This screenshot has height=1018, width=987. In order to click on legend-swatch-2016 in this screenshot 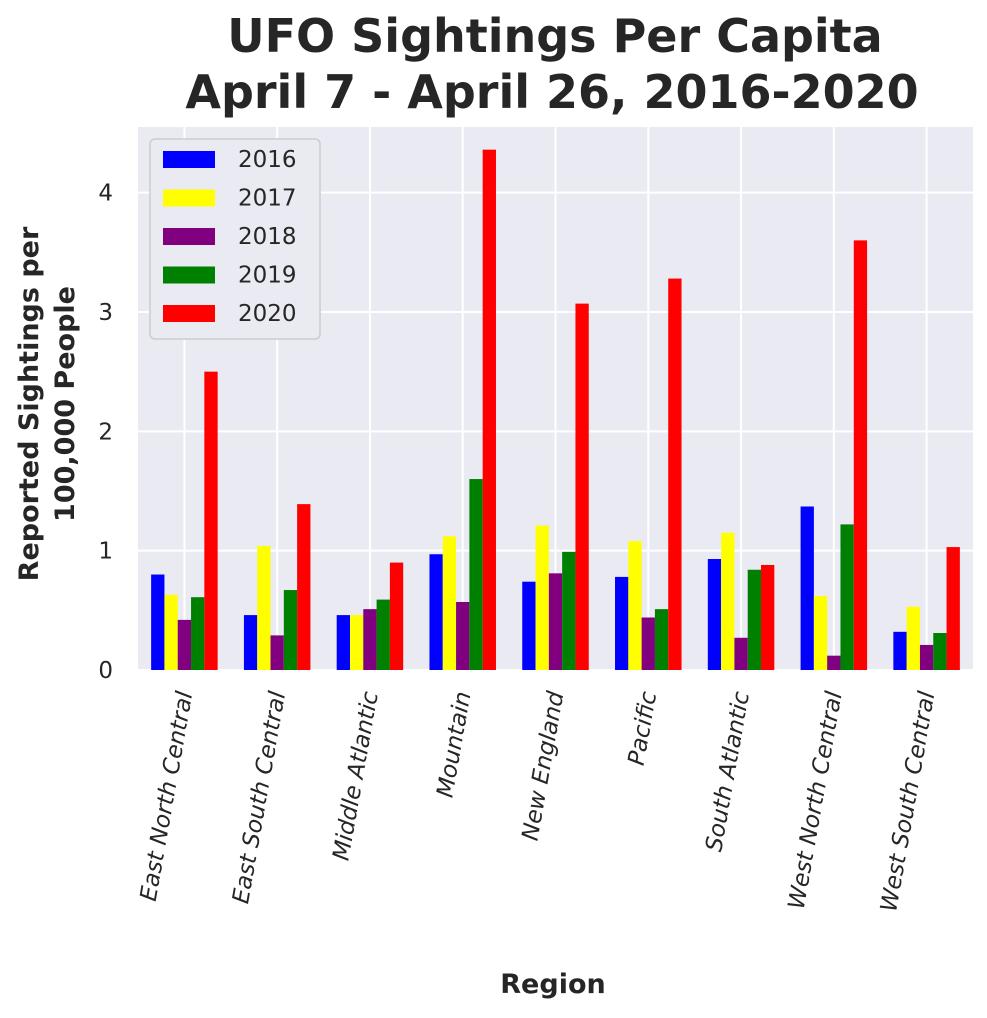, I will do `click(189, 159)`.